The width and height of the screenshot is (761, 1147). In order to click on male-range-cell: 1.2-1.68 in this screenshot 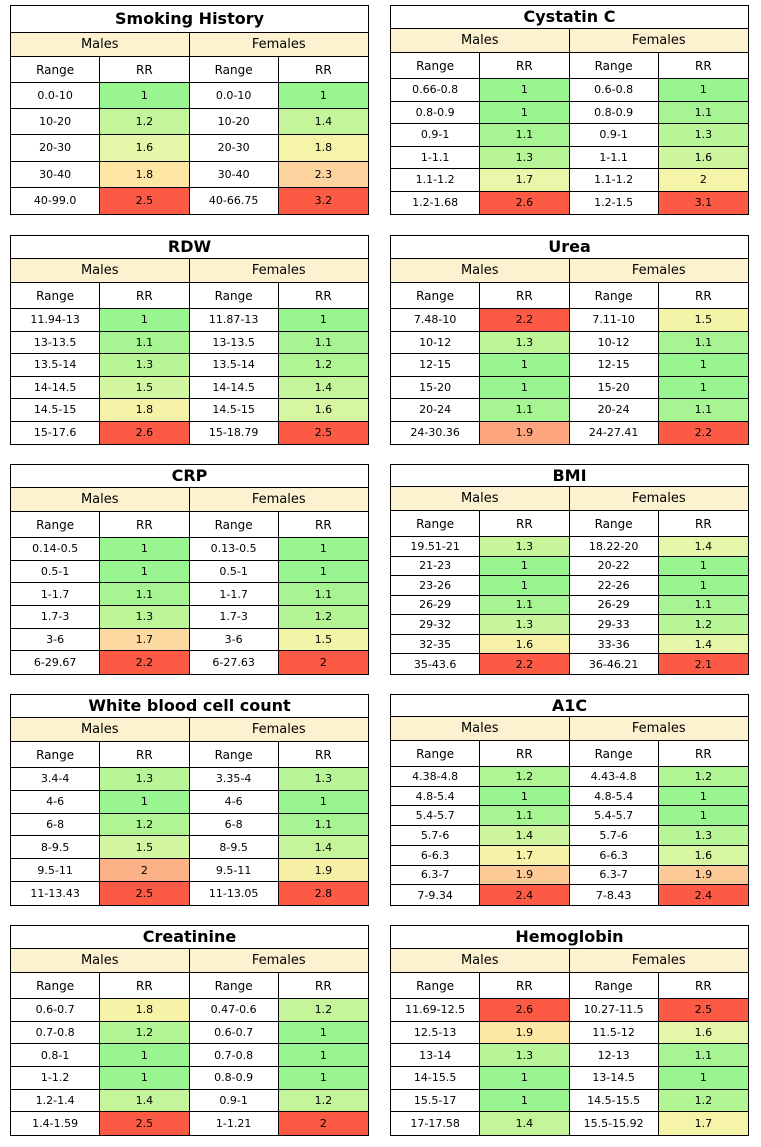, I will do `click(436, 202)`.